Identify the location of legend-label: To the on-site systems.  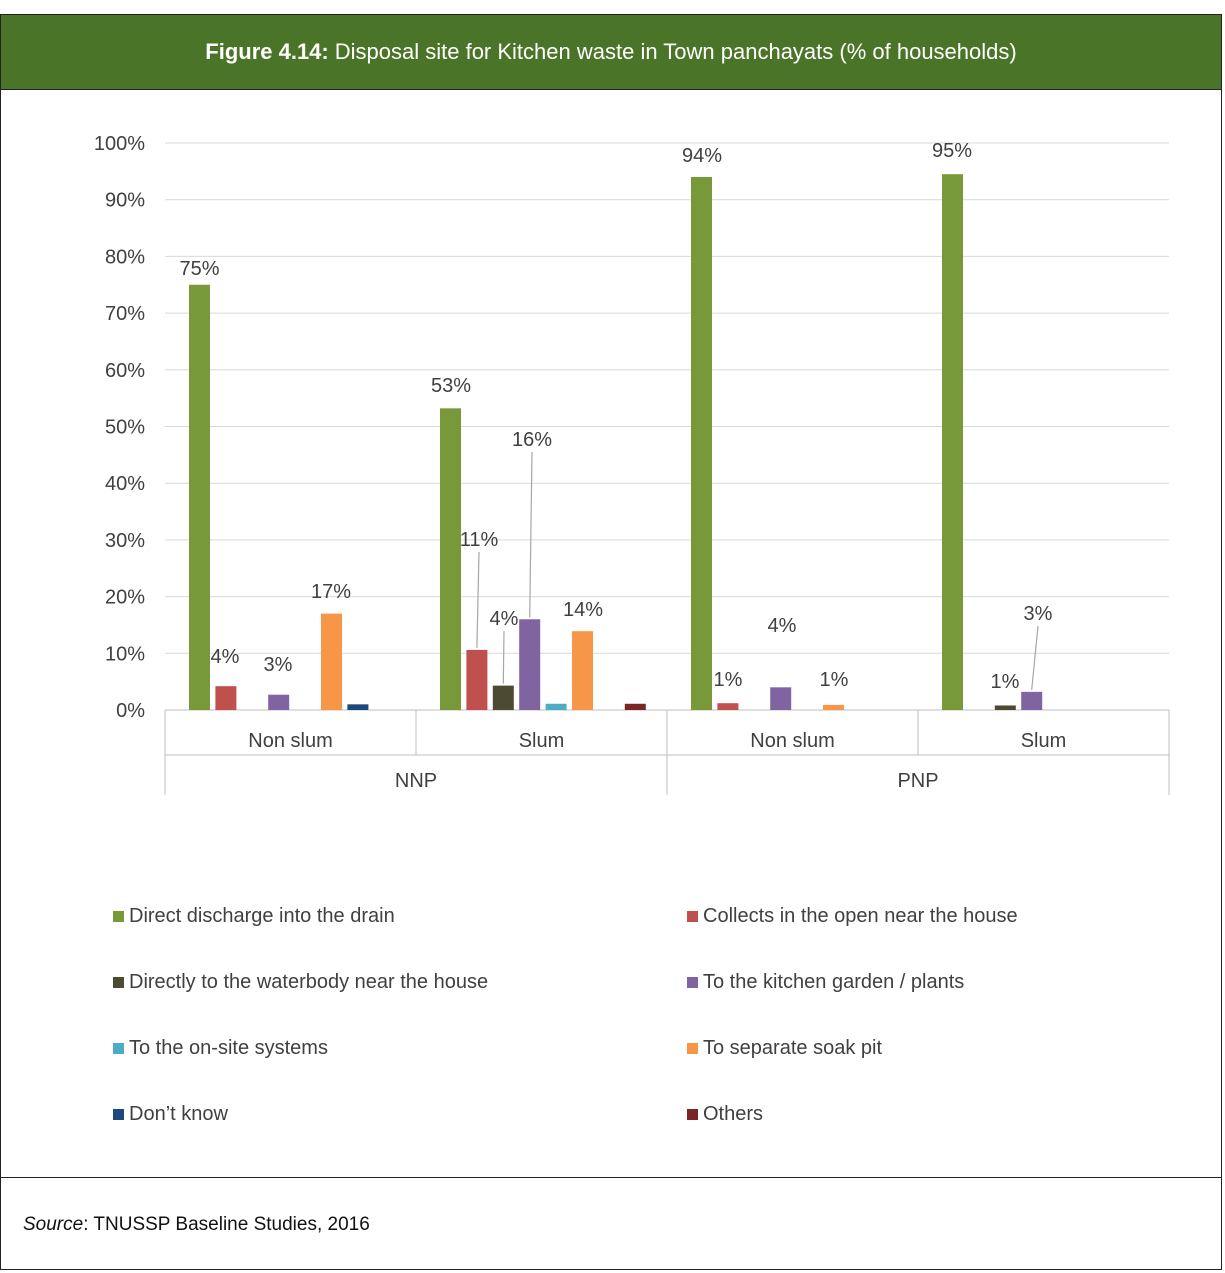
(228, 1048).